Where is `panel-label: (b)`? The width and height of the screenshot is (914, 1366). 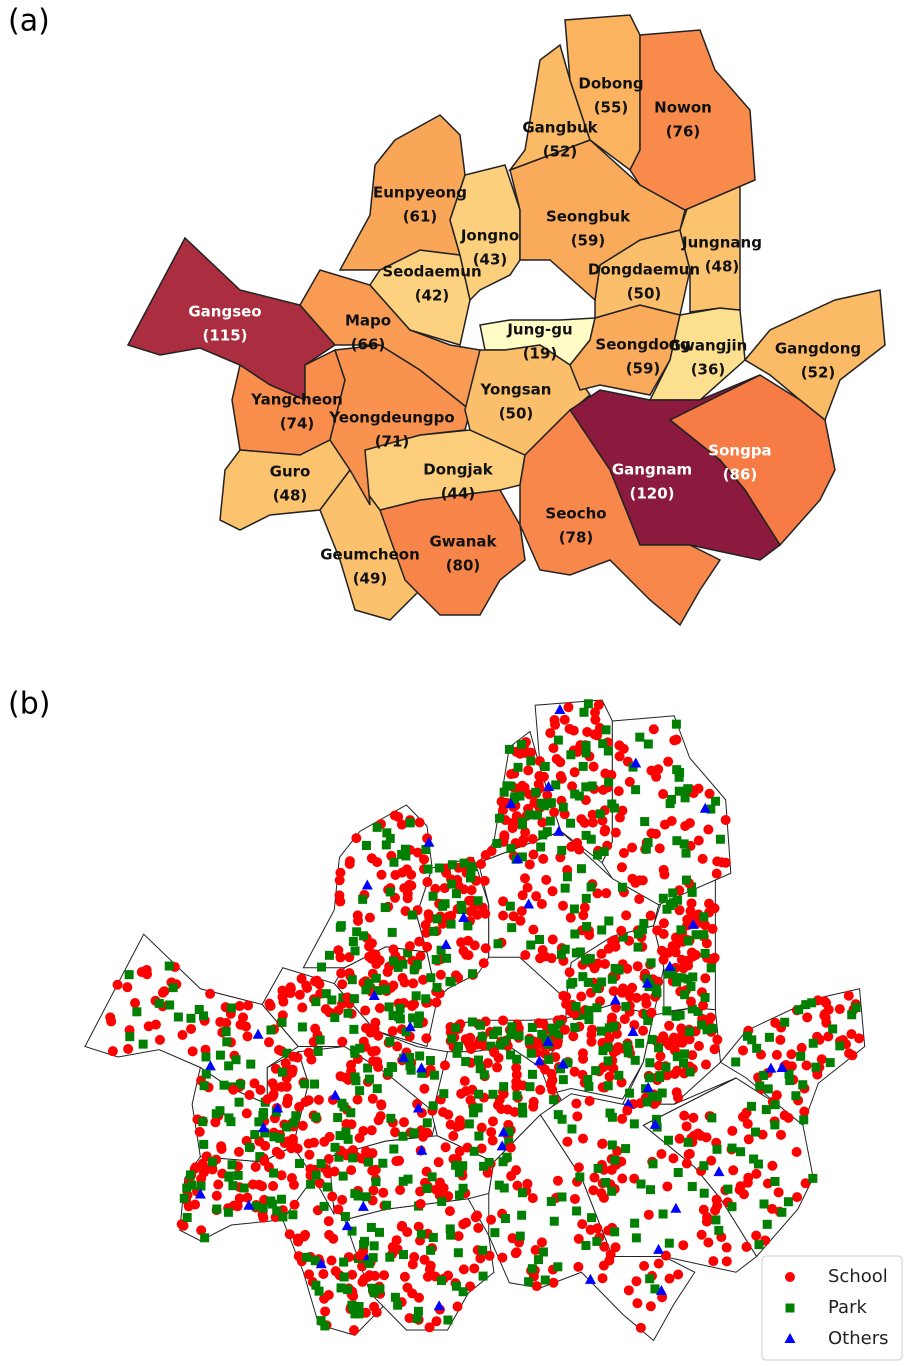 panel-label: (b) is located at coordinates (29, 704).